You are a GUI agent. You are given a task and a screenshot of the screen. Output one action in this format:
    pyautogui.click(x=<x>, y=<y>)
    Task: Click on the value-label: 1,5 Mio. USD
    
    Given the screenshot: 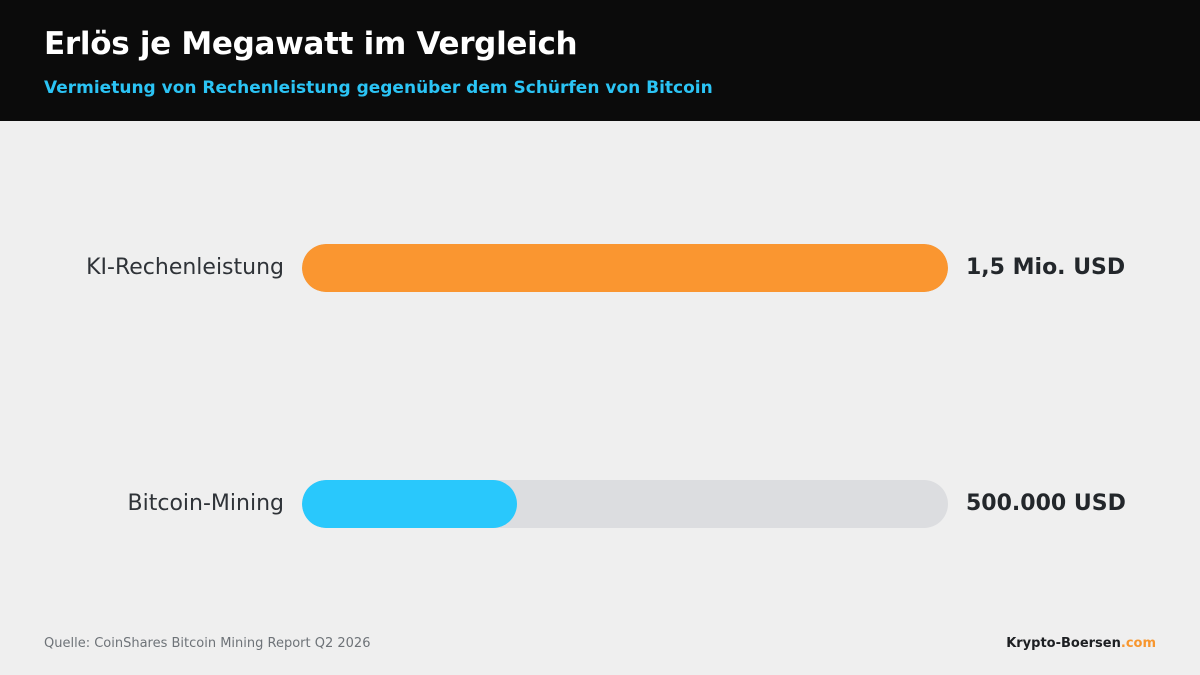 What is the action you would take?
    pyautogui.click(x=1046, y=267)
    